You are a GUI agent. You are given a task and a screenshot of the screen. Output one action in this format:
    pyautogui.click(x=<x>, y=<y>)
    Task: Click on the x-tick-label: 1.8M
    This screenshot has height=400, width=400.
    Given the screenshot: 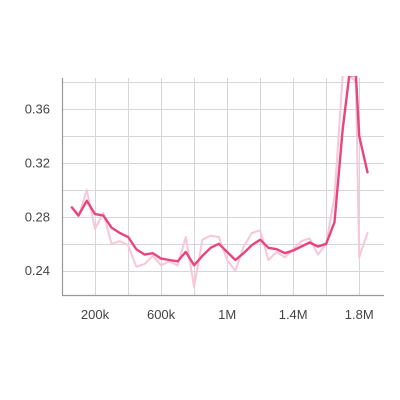 What is the action you would take?
    pyautogui.click(x=359, y=314)
    